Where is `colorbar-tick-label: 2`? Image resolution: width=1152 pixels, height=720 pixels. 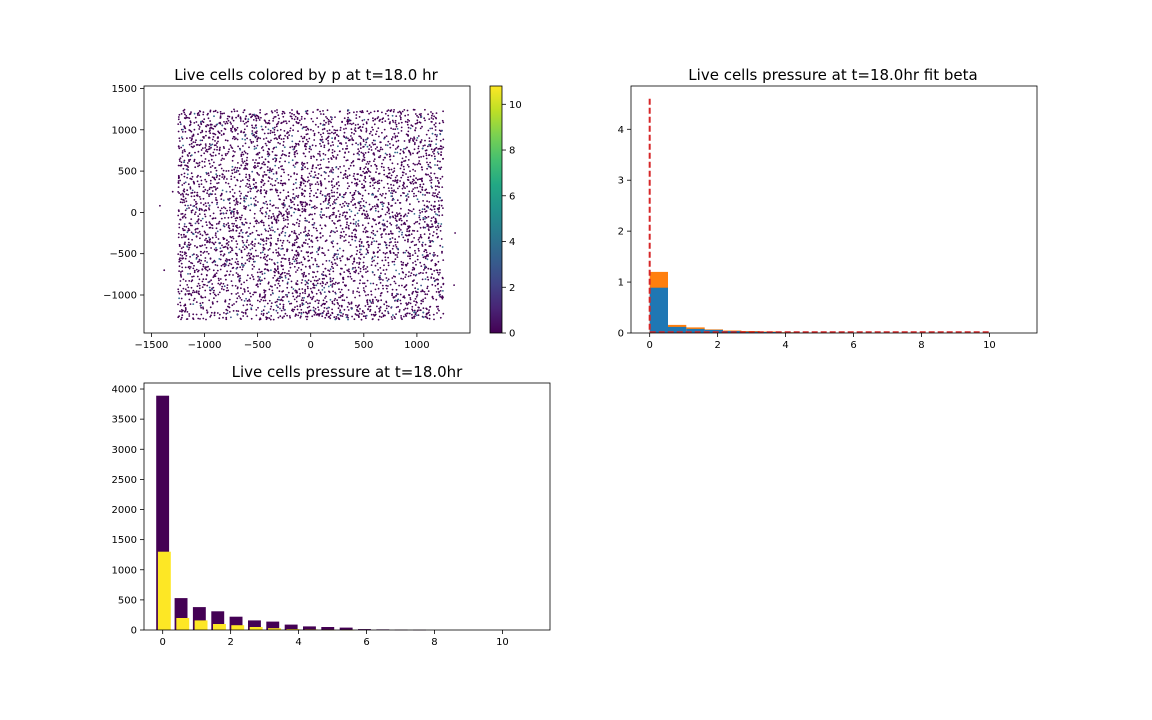
colorbar-tick-label: 2 is located at coordinates (512, 288).